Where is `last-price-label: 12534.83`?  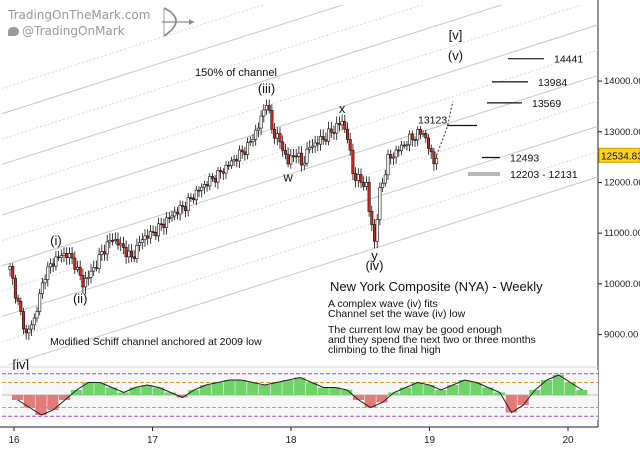 last-price-label: 12534.83 is located at coordinates (620, 156).